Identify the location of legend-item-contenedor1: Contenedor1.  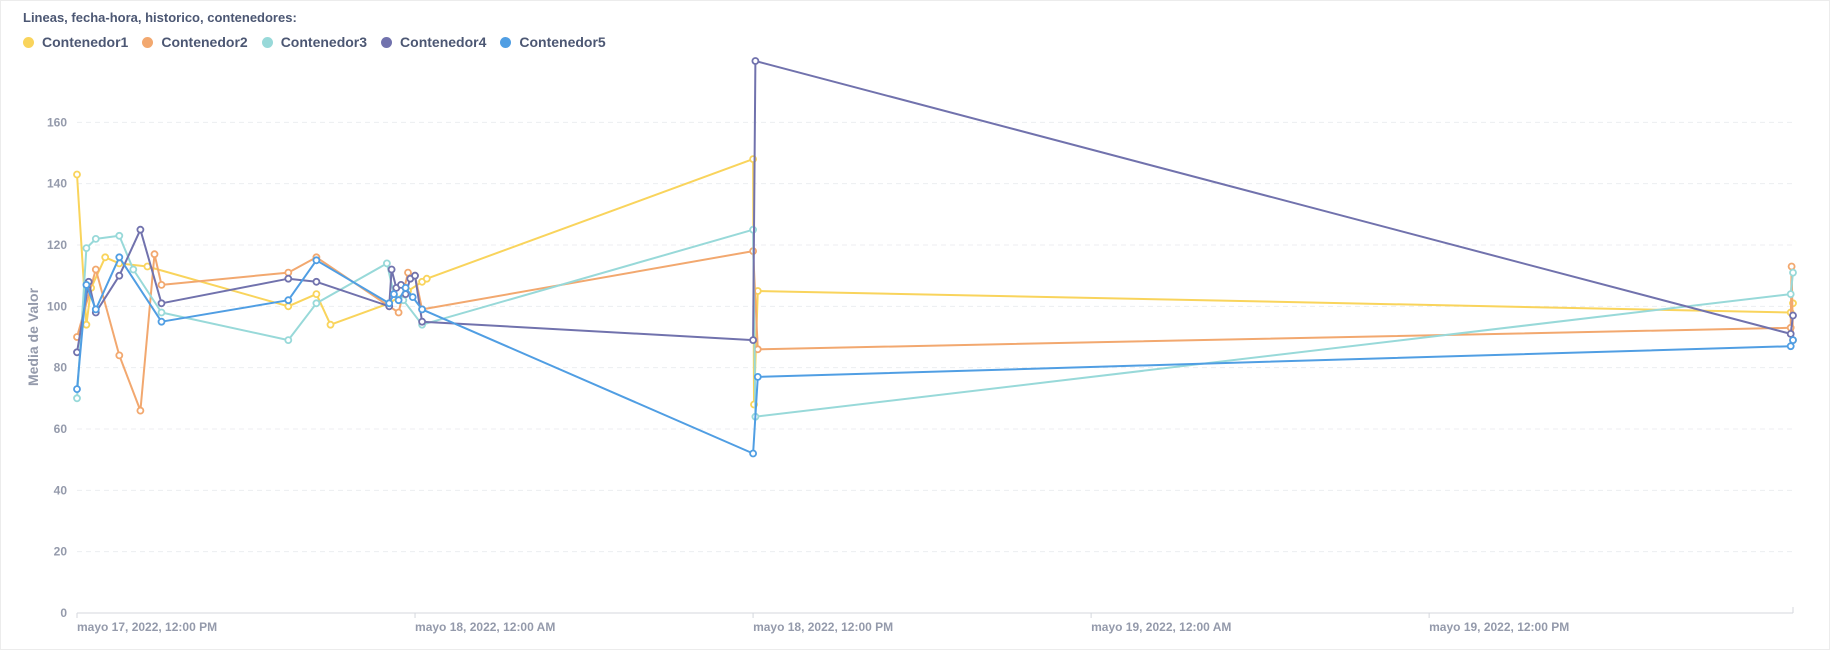
(75, 42).